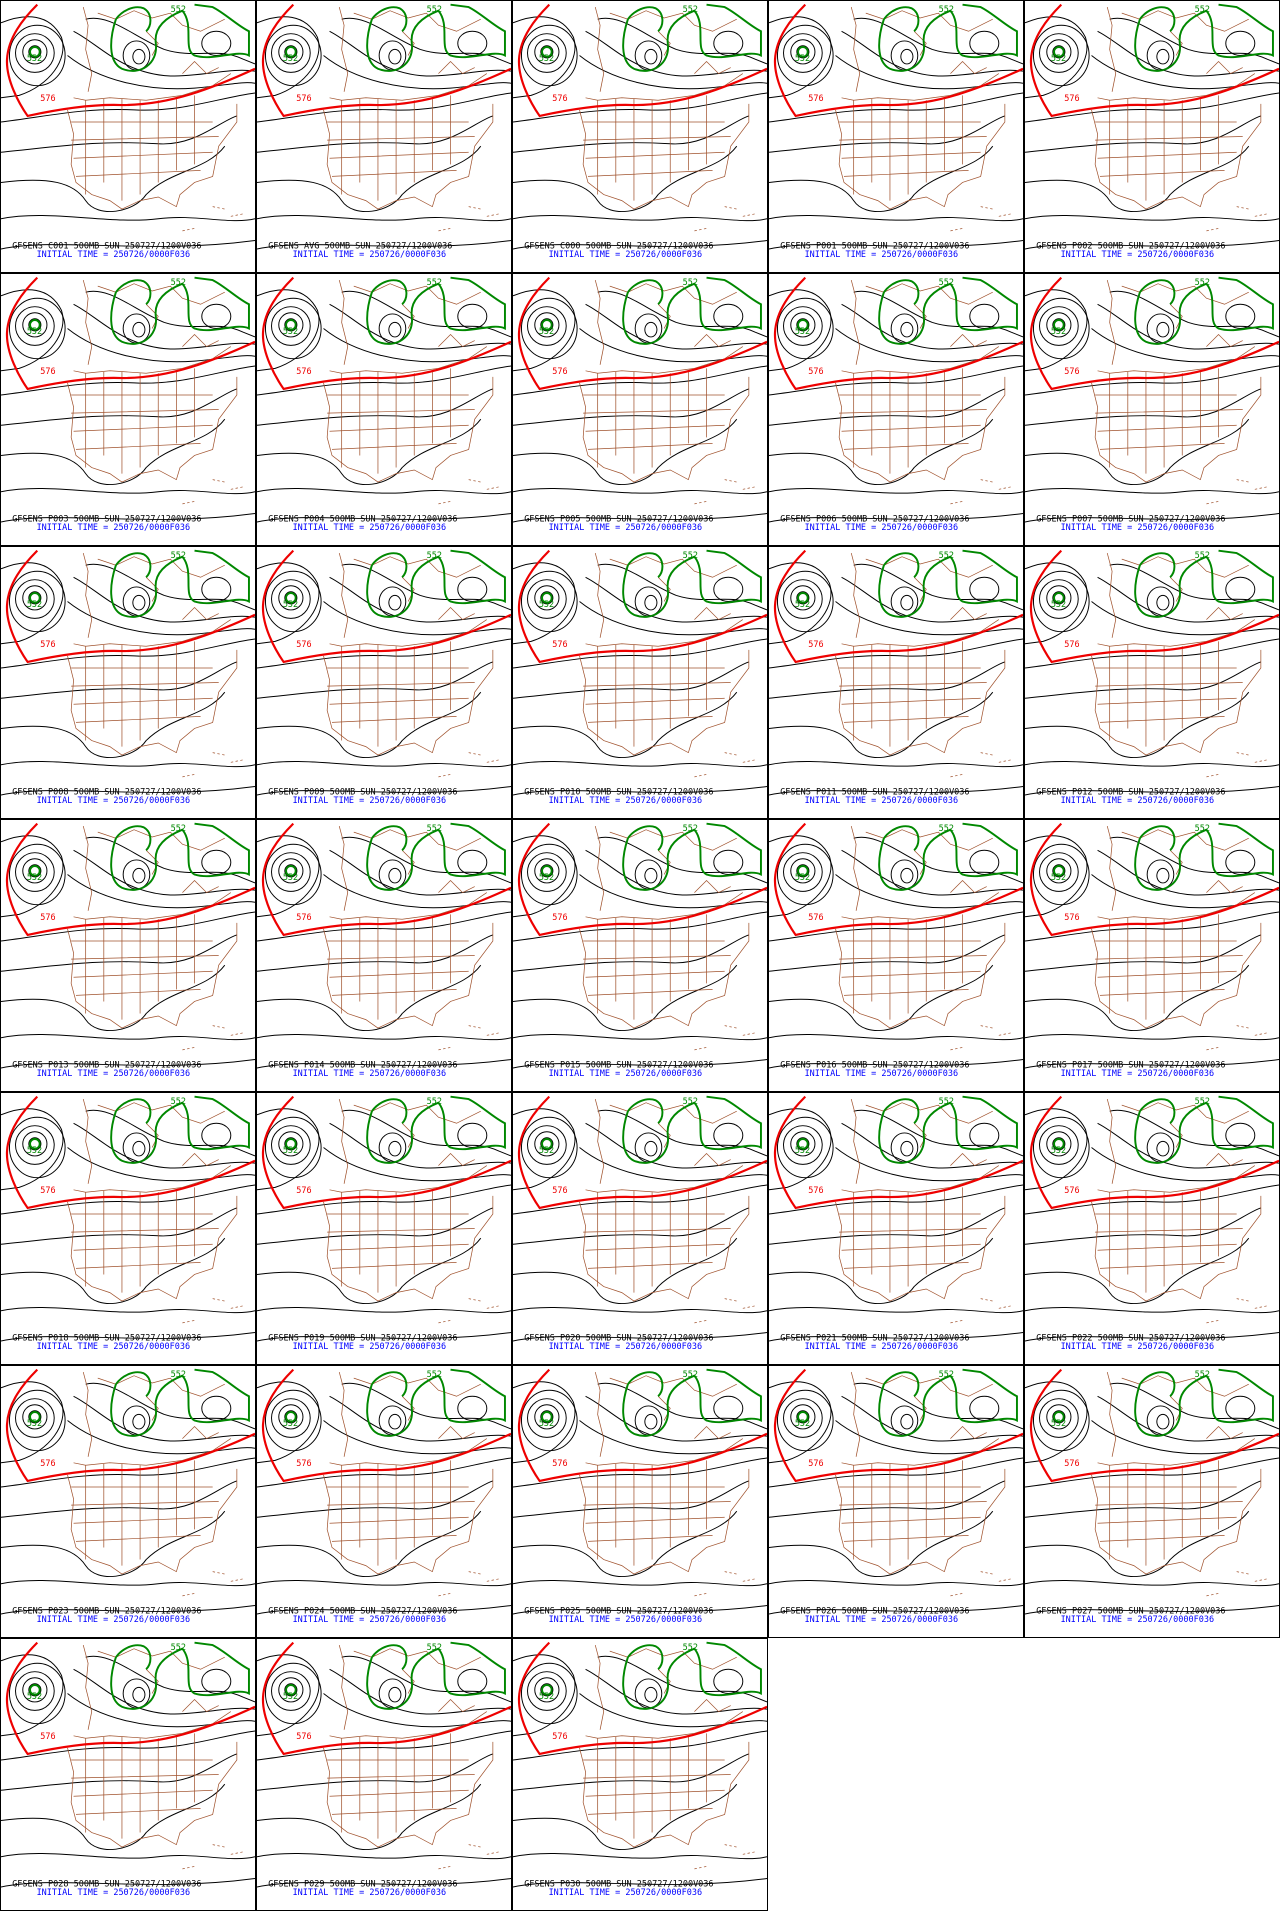 The image size is (1280, 1915). I want to click on panel-title: GFSENS P005 500MB SUN 250727/1200V036, so click(618, 520).